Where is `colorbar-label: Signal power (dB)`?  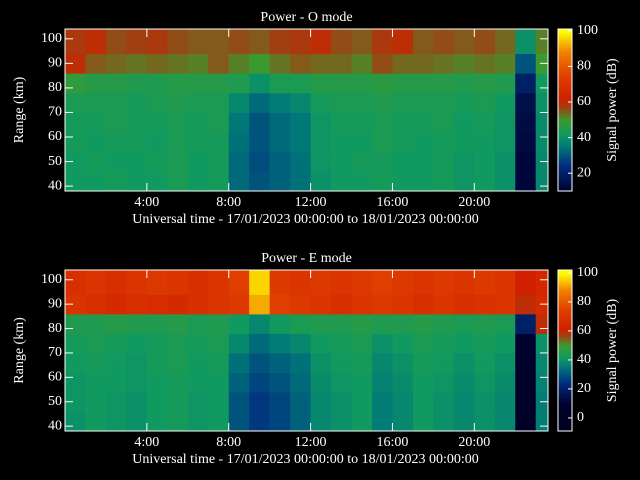
colorbar-label: Signal power (dB) is located at coordinates (612, 350).